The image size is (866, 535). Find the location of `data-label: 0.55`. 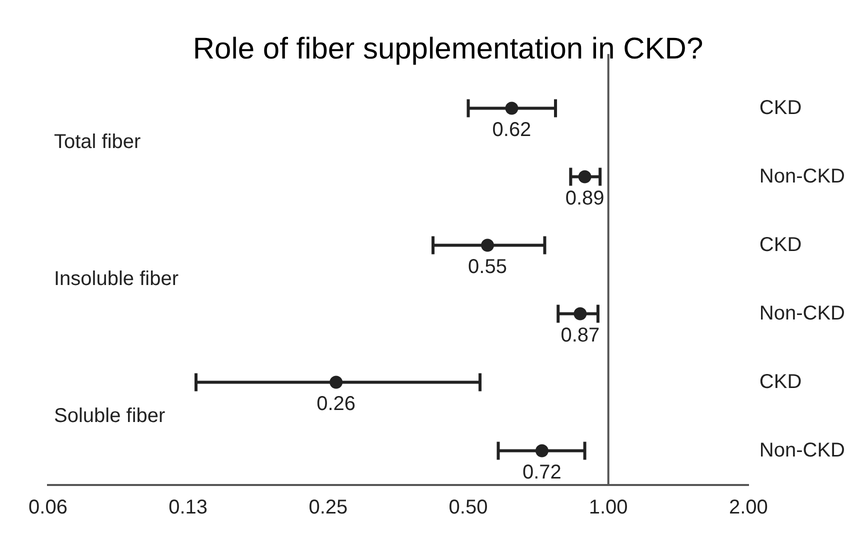

data-label: 0.55 is located at coordinates (487, 267).